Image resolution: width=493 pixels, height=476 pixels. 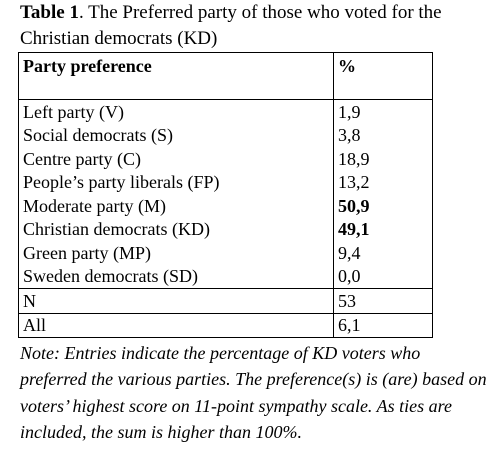 What do you see at coordinates (383, 135) in the screenshot?
I see `percent-cell: 3,8` at bounding box center [383, 135].